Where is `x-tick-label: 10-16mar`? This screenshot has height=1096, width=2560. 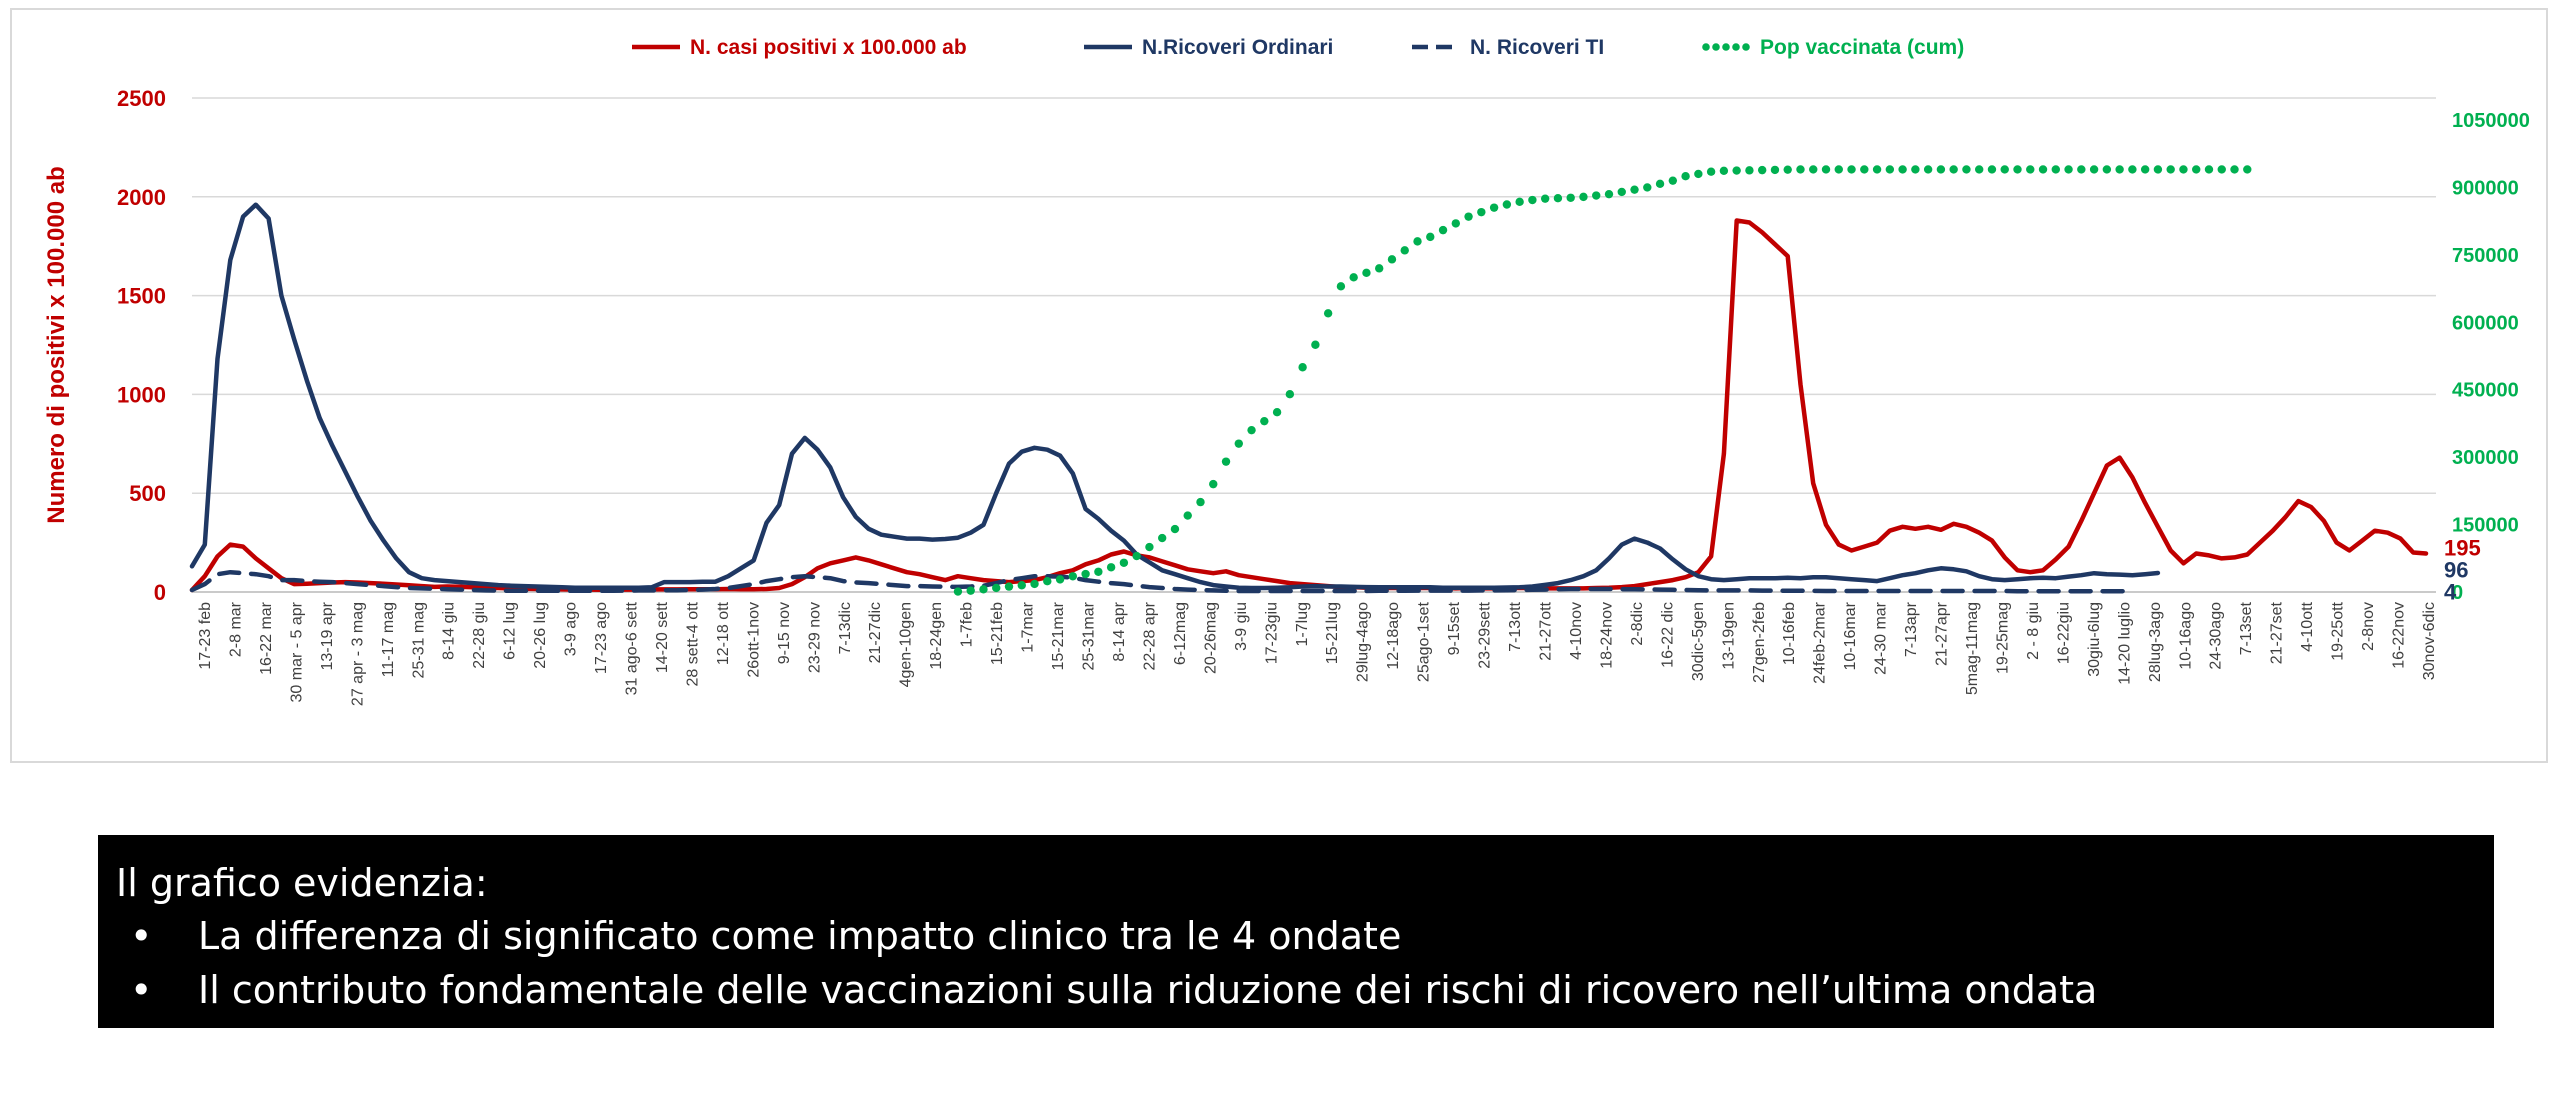
x-tick-label: 10-16mar is located at coordinates (1850, 635).